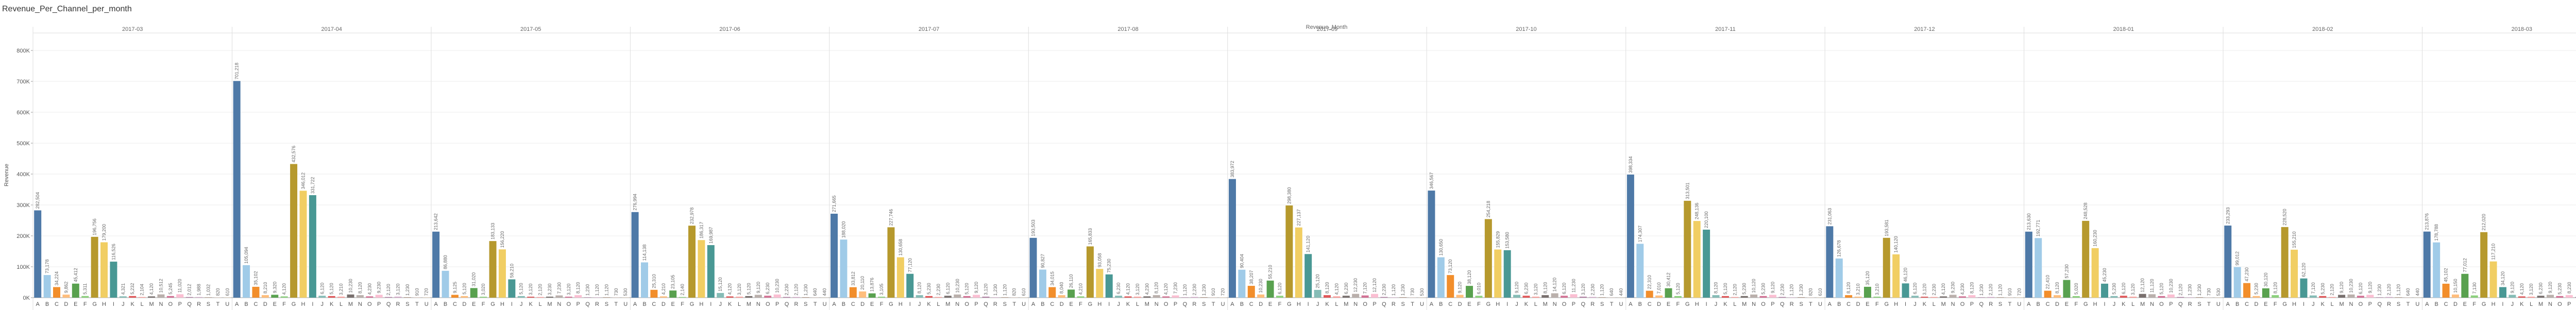 This screenshot has width=2576, height=310. Describe the element at coordinates (2360, 289) in the screenshot. I see `data-label: 6,120` at that location.